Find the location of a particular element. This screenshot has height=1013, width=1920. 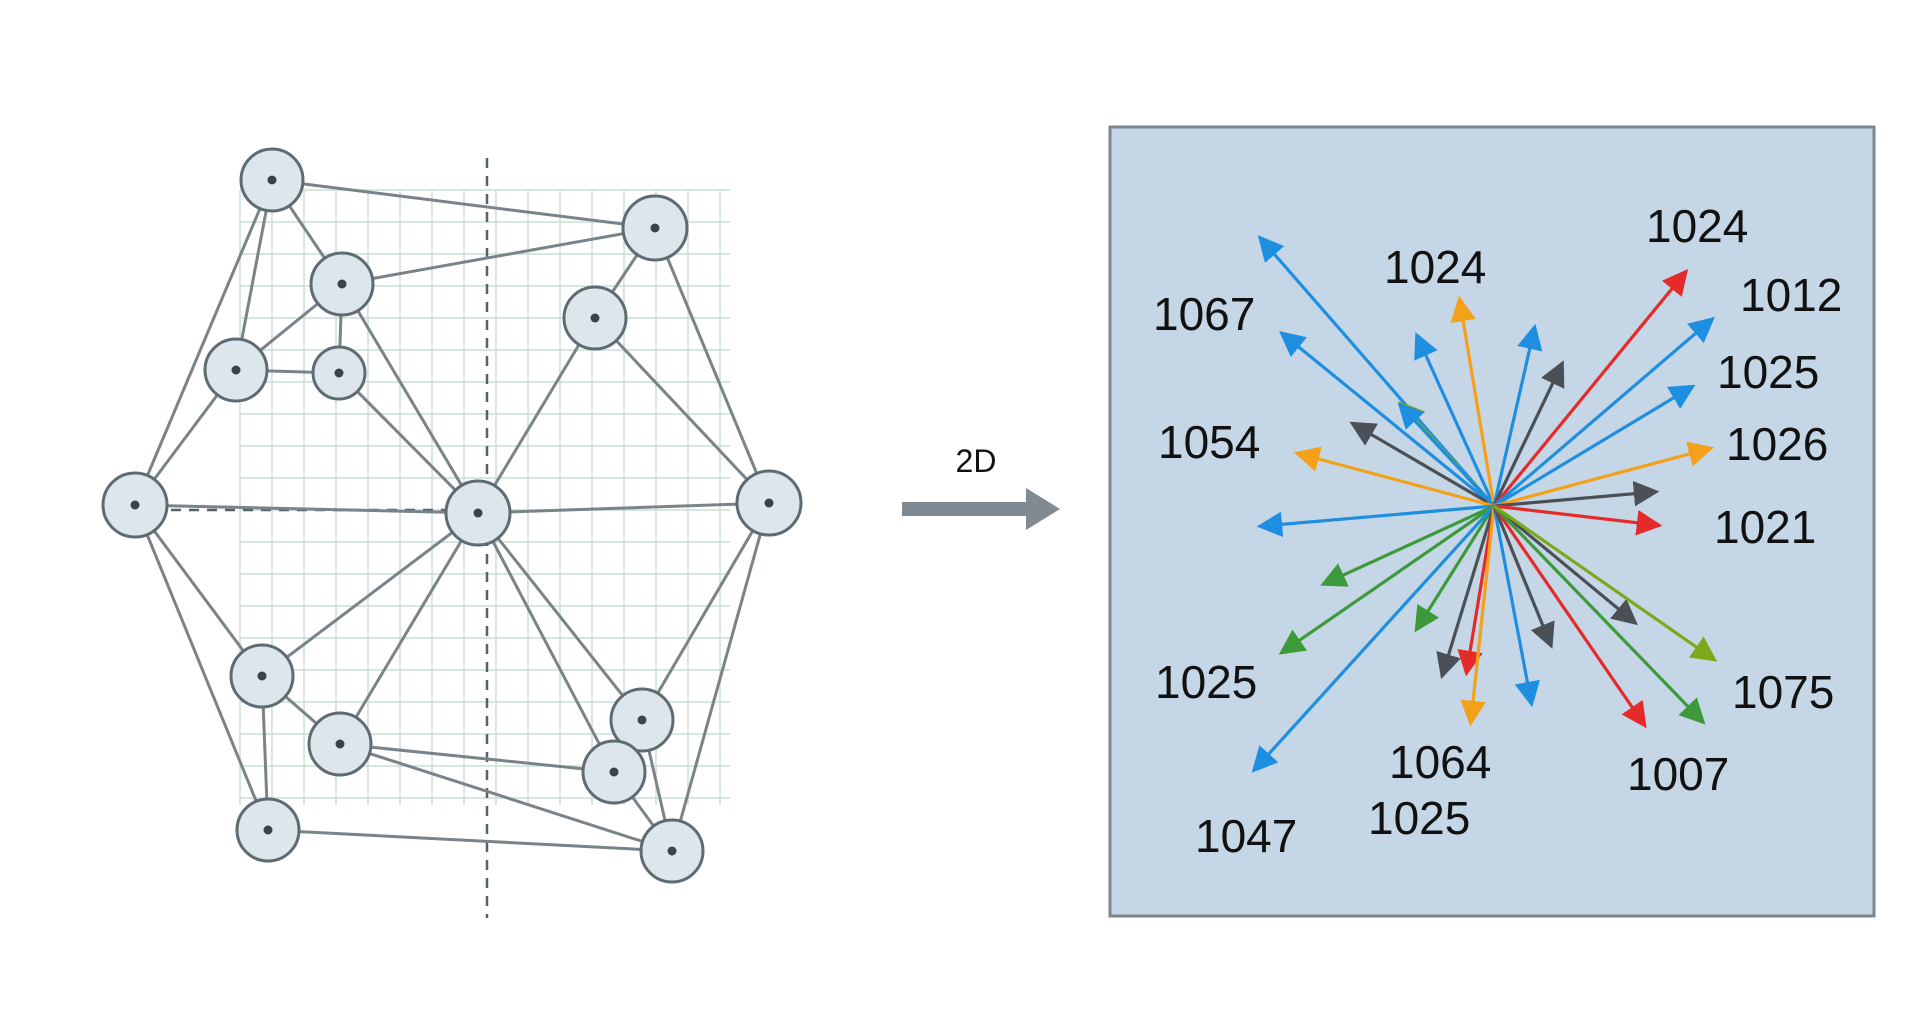

vector-arrows is located at coordinates (1484, 504).